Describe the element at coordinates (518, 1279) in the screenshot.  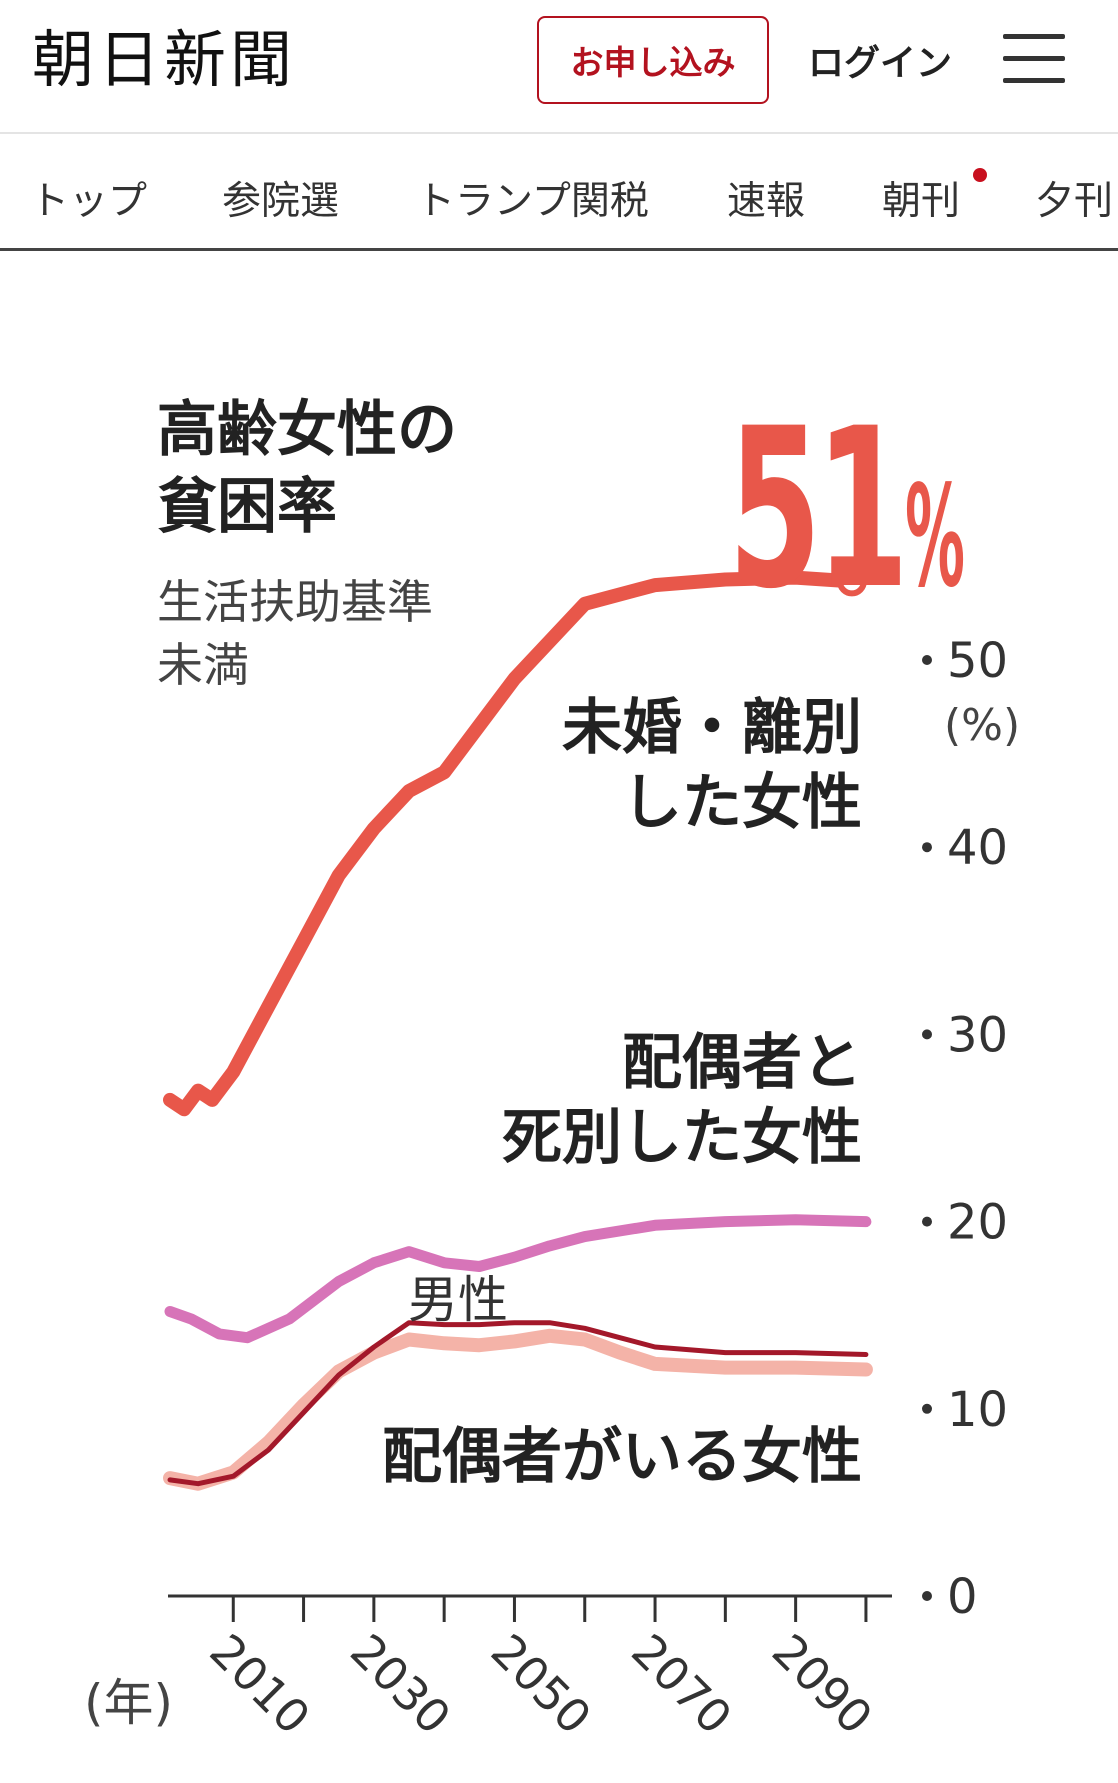
I see `series-line-widowed` at that location.